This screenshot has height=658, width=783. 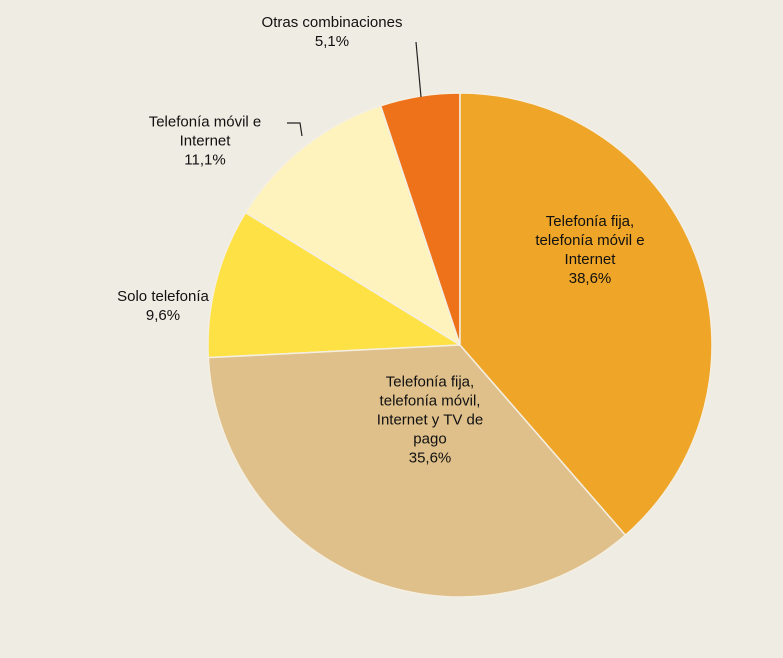 I want to click on category-label: Otras combinaciones, so click(x=332, y=22).